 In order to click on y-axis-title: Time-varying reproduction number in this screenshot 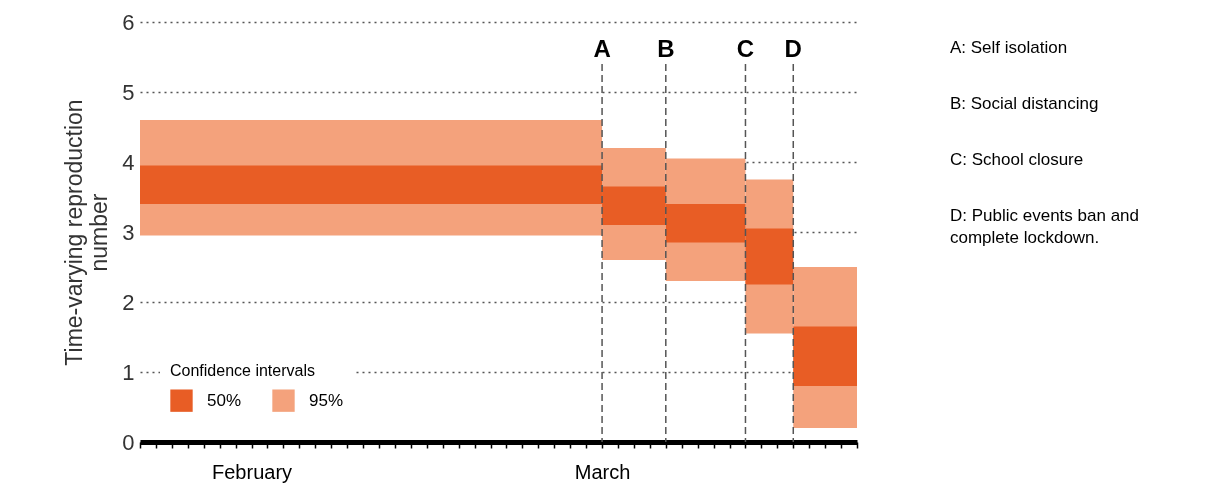, I will do `click(87, 232)`.